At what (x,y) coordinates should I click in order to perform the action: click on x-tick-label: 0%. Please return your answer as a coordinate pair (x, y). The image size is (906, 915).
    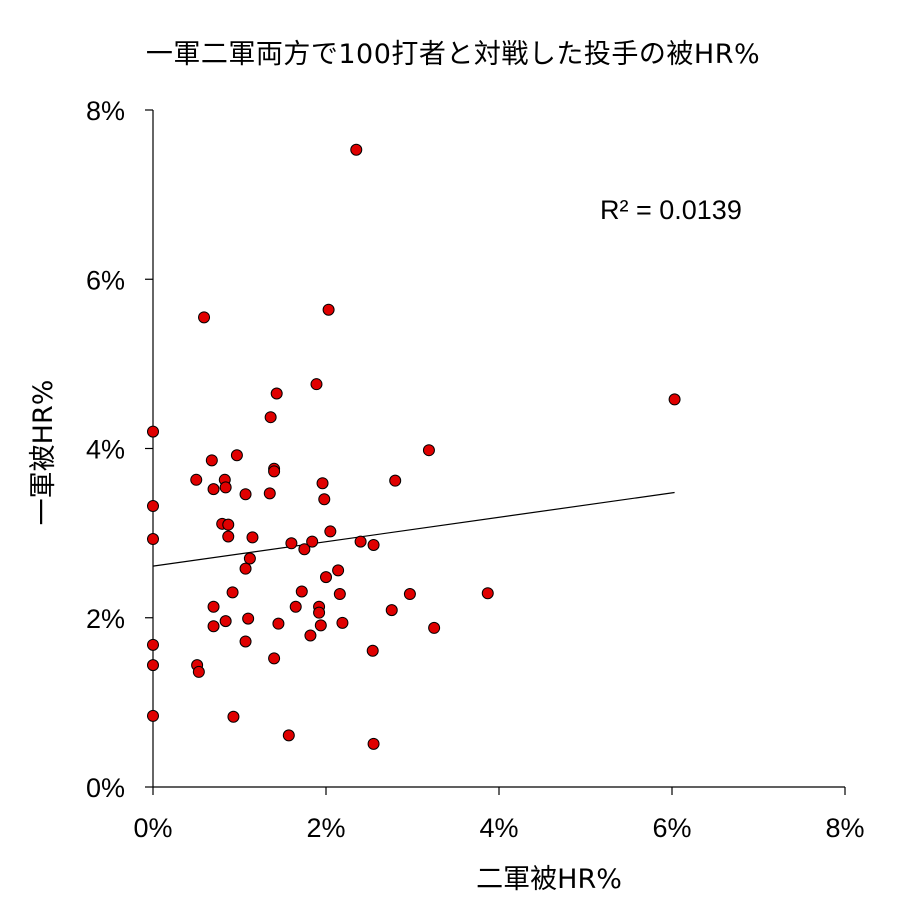
    Looking at the image, I should click on (152, 828).